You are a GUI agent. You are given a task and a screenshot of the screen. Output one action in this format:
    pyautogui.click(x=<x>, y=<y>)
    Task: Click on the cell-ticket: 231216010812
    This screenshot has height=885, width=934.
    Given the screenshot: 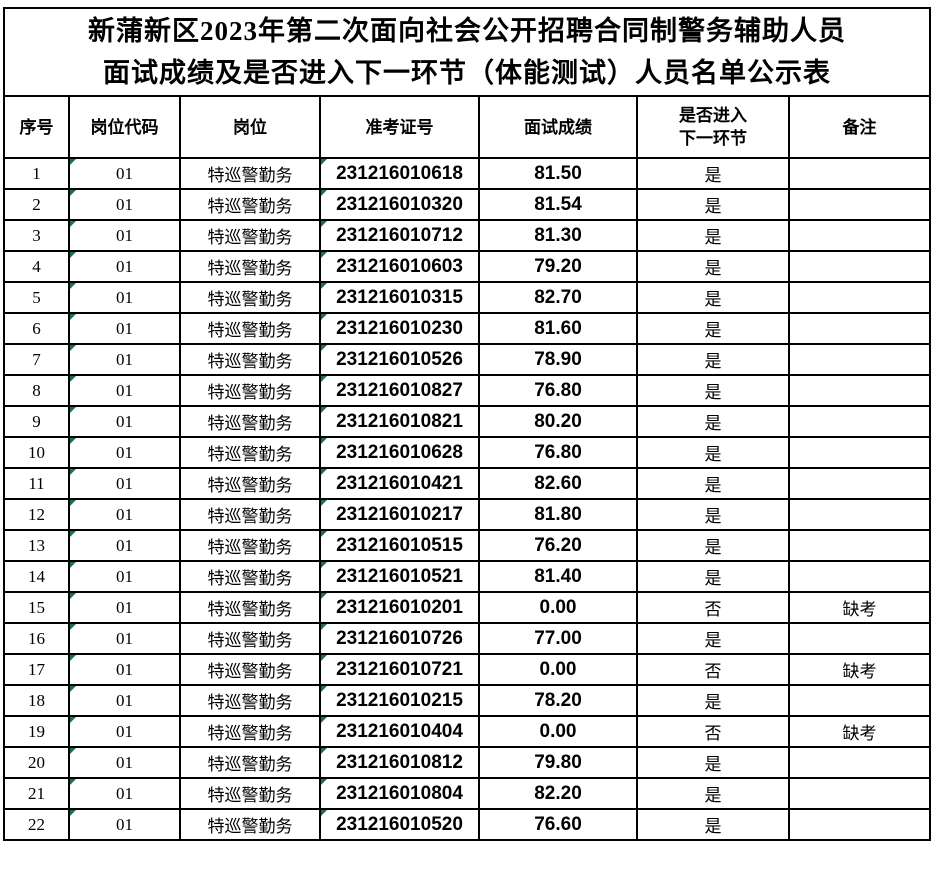 What is the action you would take?
    pyautogui.click(x=399, y=762)
    